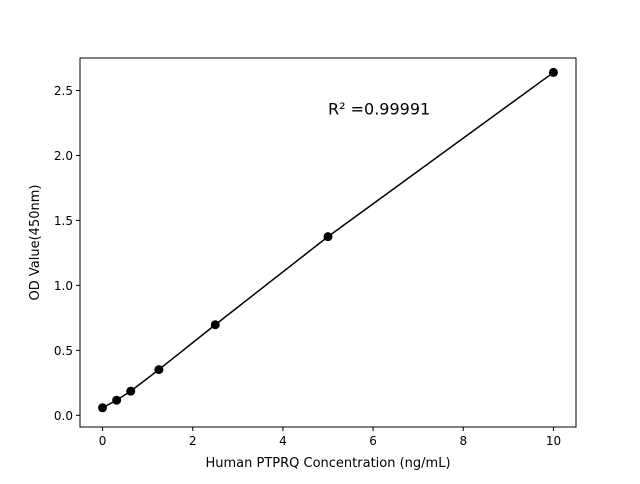 The image size is (640, 484). I want to click on x-tick-label: 2, so click(193, 441).